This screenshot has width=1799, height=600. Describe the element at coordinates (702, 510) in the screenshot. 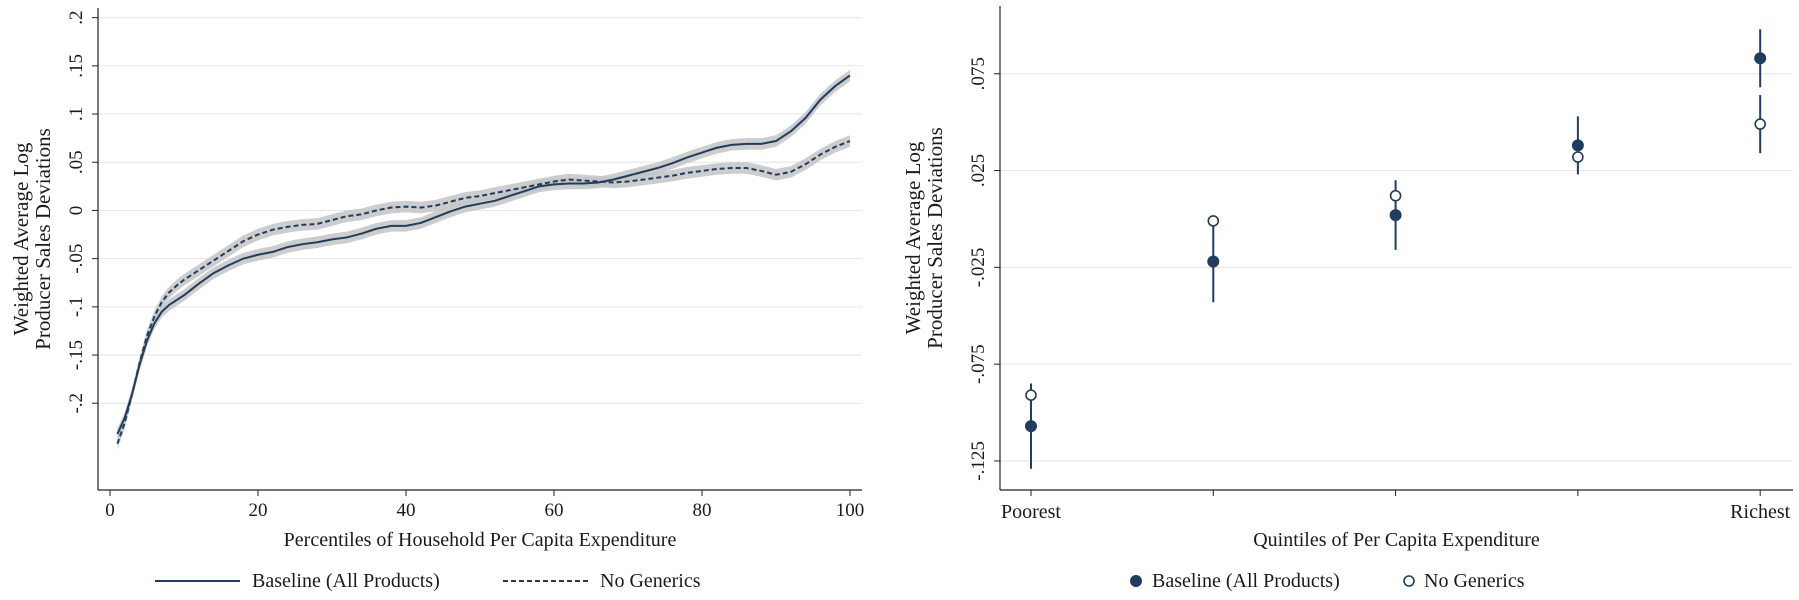

I see `x-tick-label: 80` at that location.